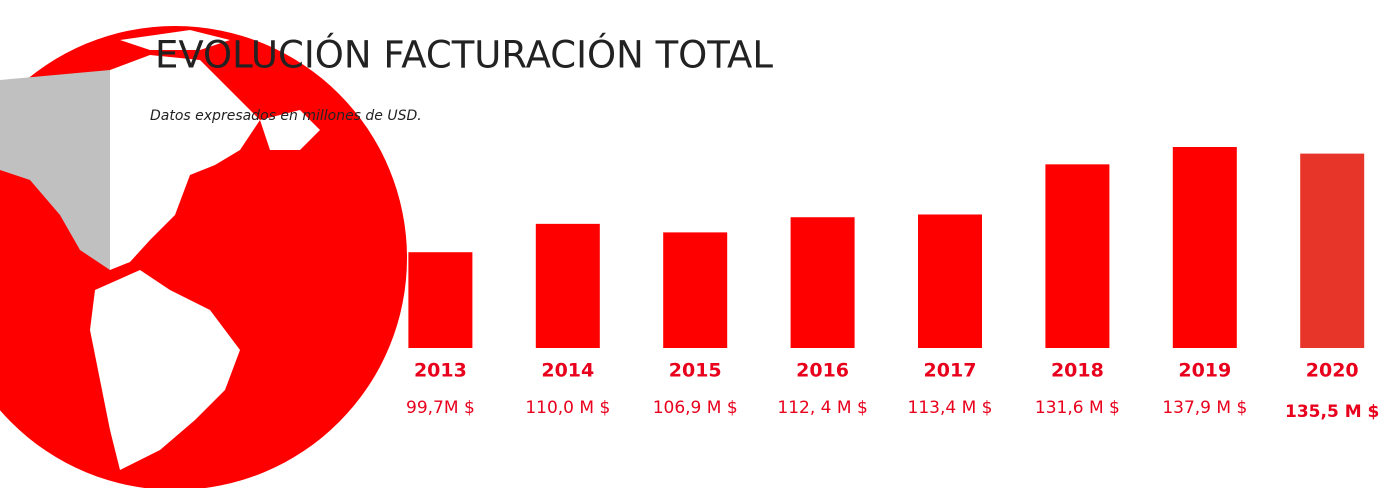 This screenshot has width=1388, height=488. What do you see at coordinates (695, 408) in the screenshot?
I see `value-label: 106,9 M $` at bounding box center [695, 408].